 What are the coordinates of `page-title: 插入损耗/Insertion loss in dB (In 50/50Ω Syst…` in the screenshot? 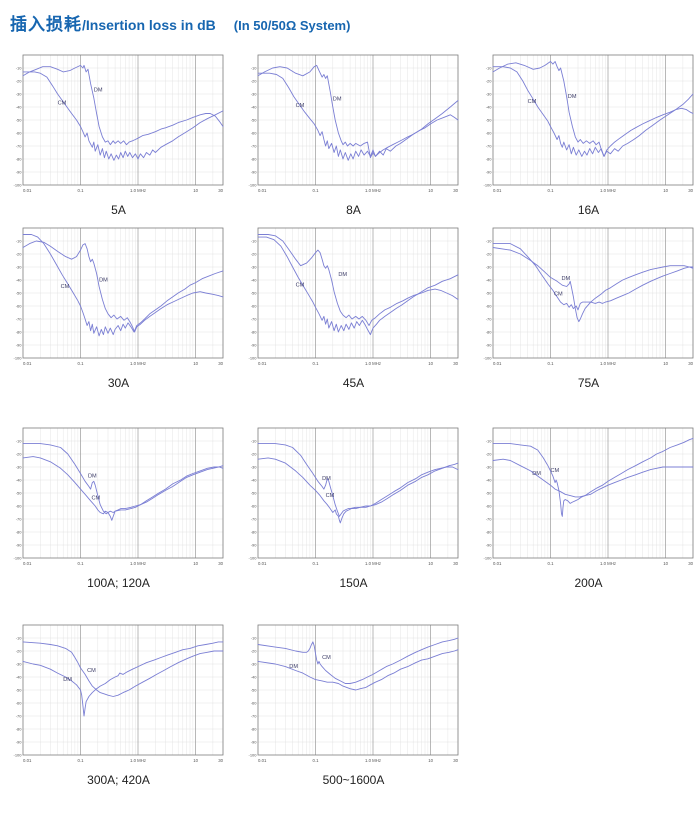 It's located at (350, 17).